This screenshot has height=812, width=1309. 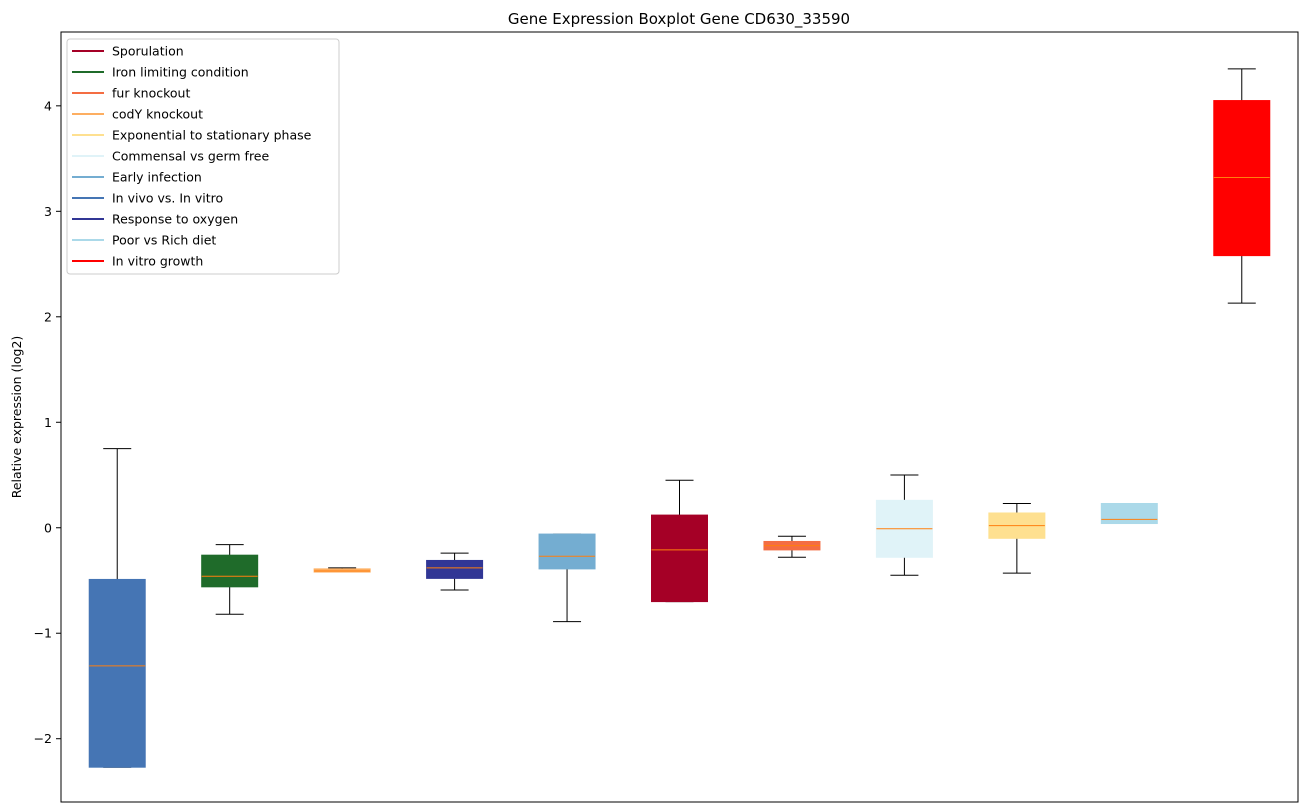 I want to click on y-tick-label: 3, so click(x=48, y=211).